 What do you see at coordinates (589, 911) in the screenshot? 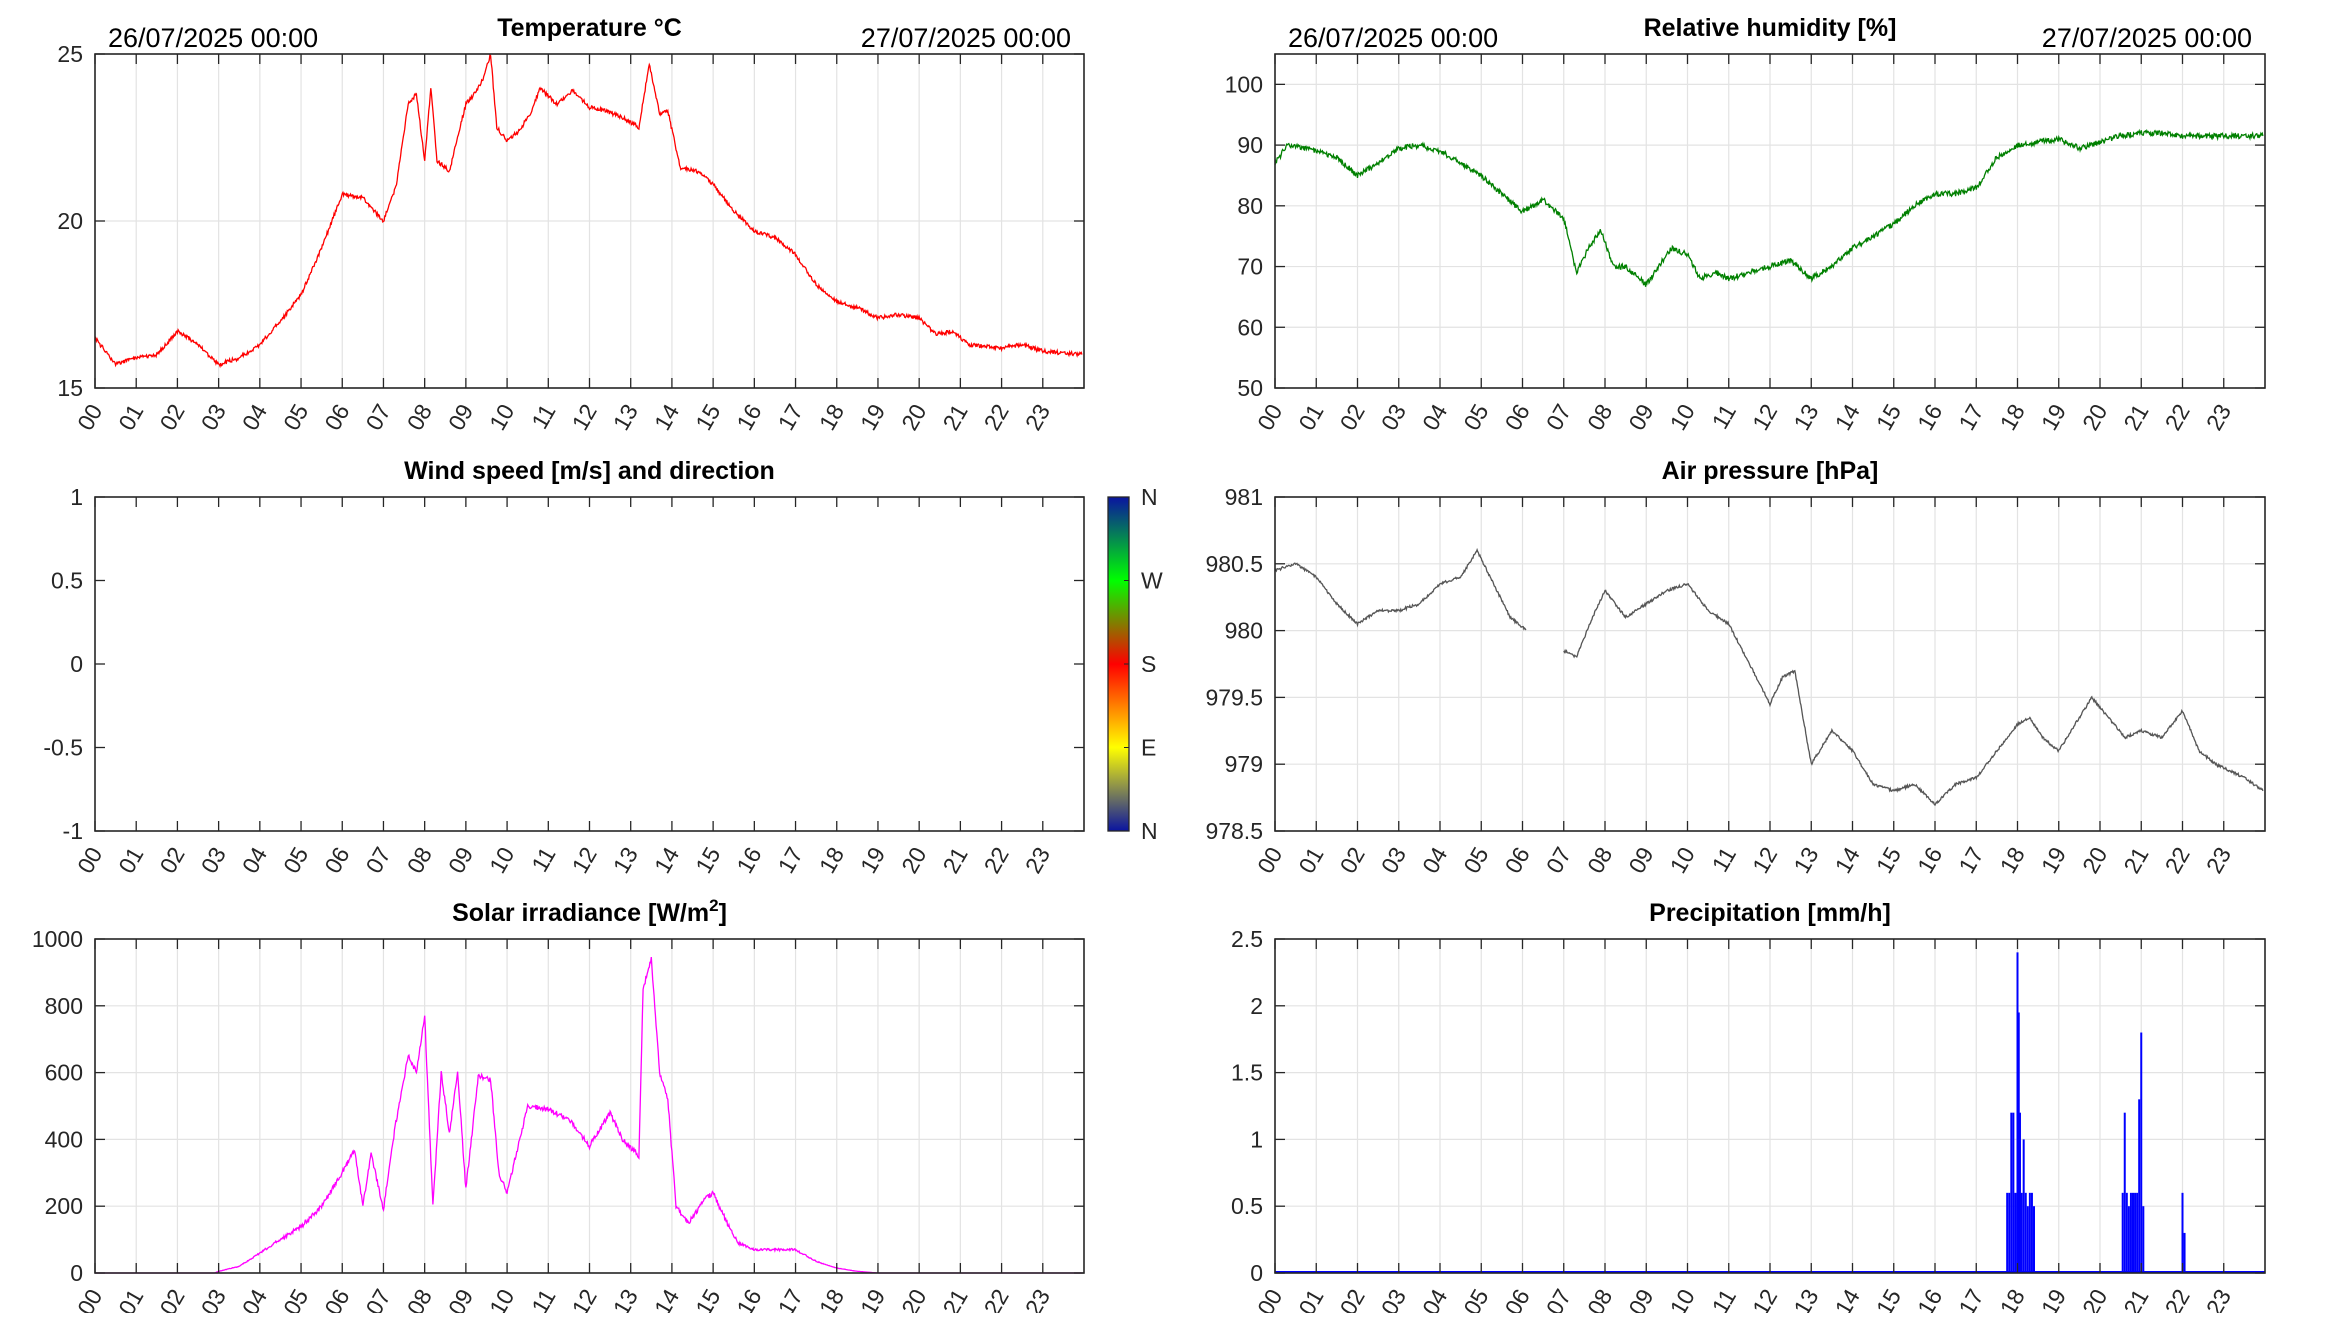
I see `chart-title: Solar irradiance [W/m2]` at bounding box center [589, 911].